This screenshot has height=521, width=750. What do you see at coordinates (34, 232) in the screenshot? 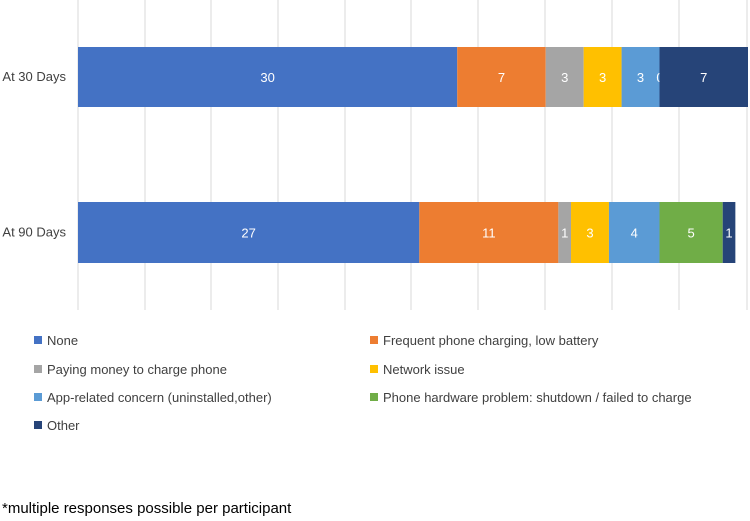
I see `category-label: At 90 Days` at bounding box center [34, 232].